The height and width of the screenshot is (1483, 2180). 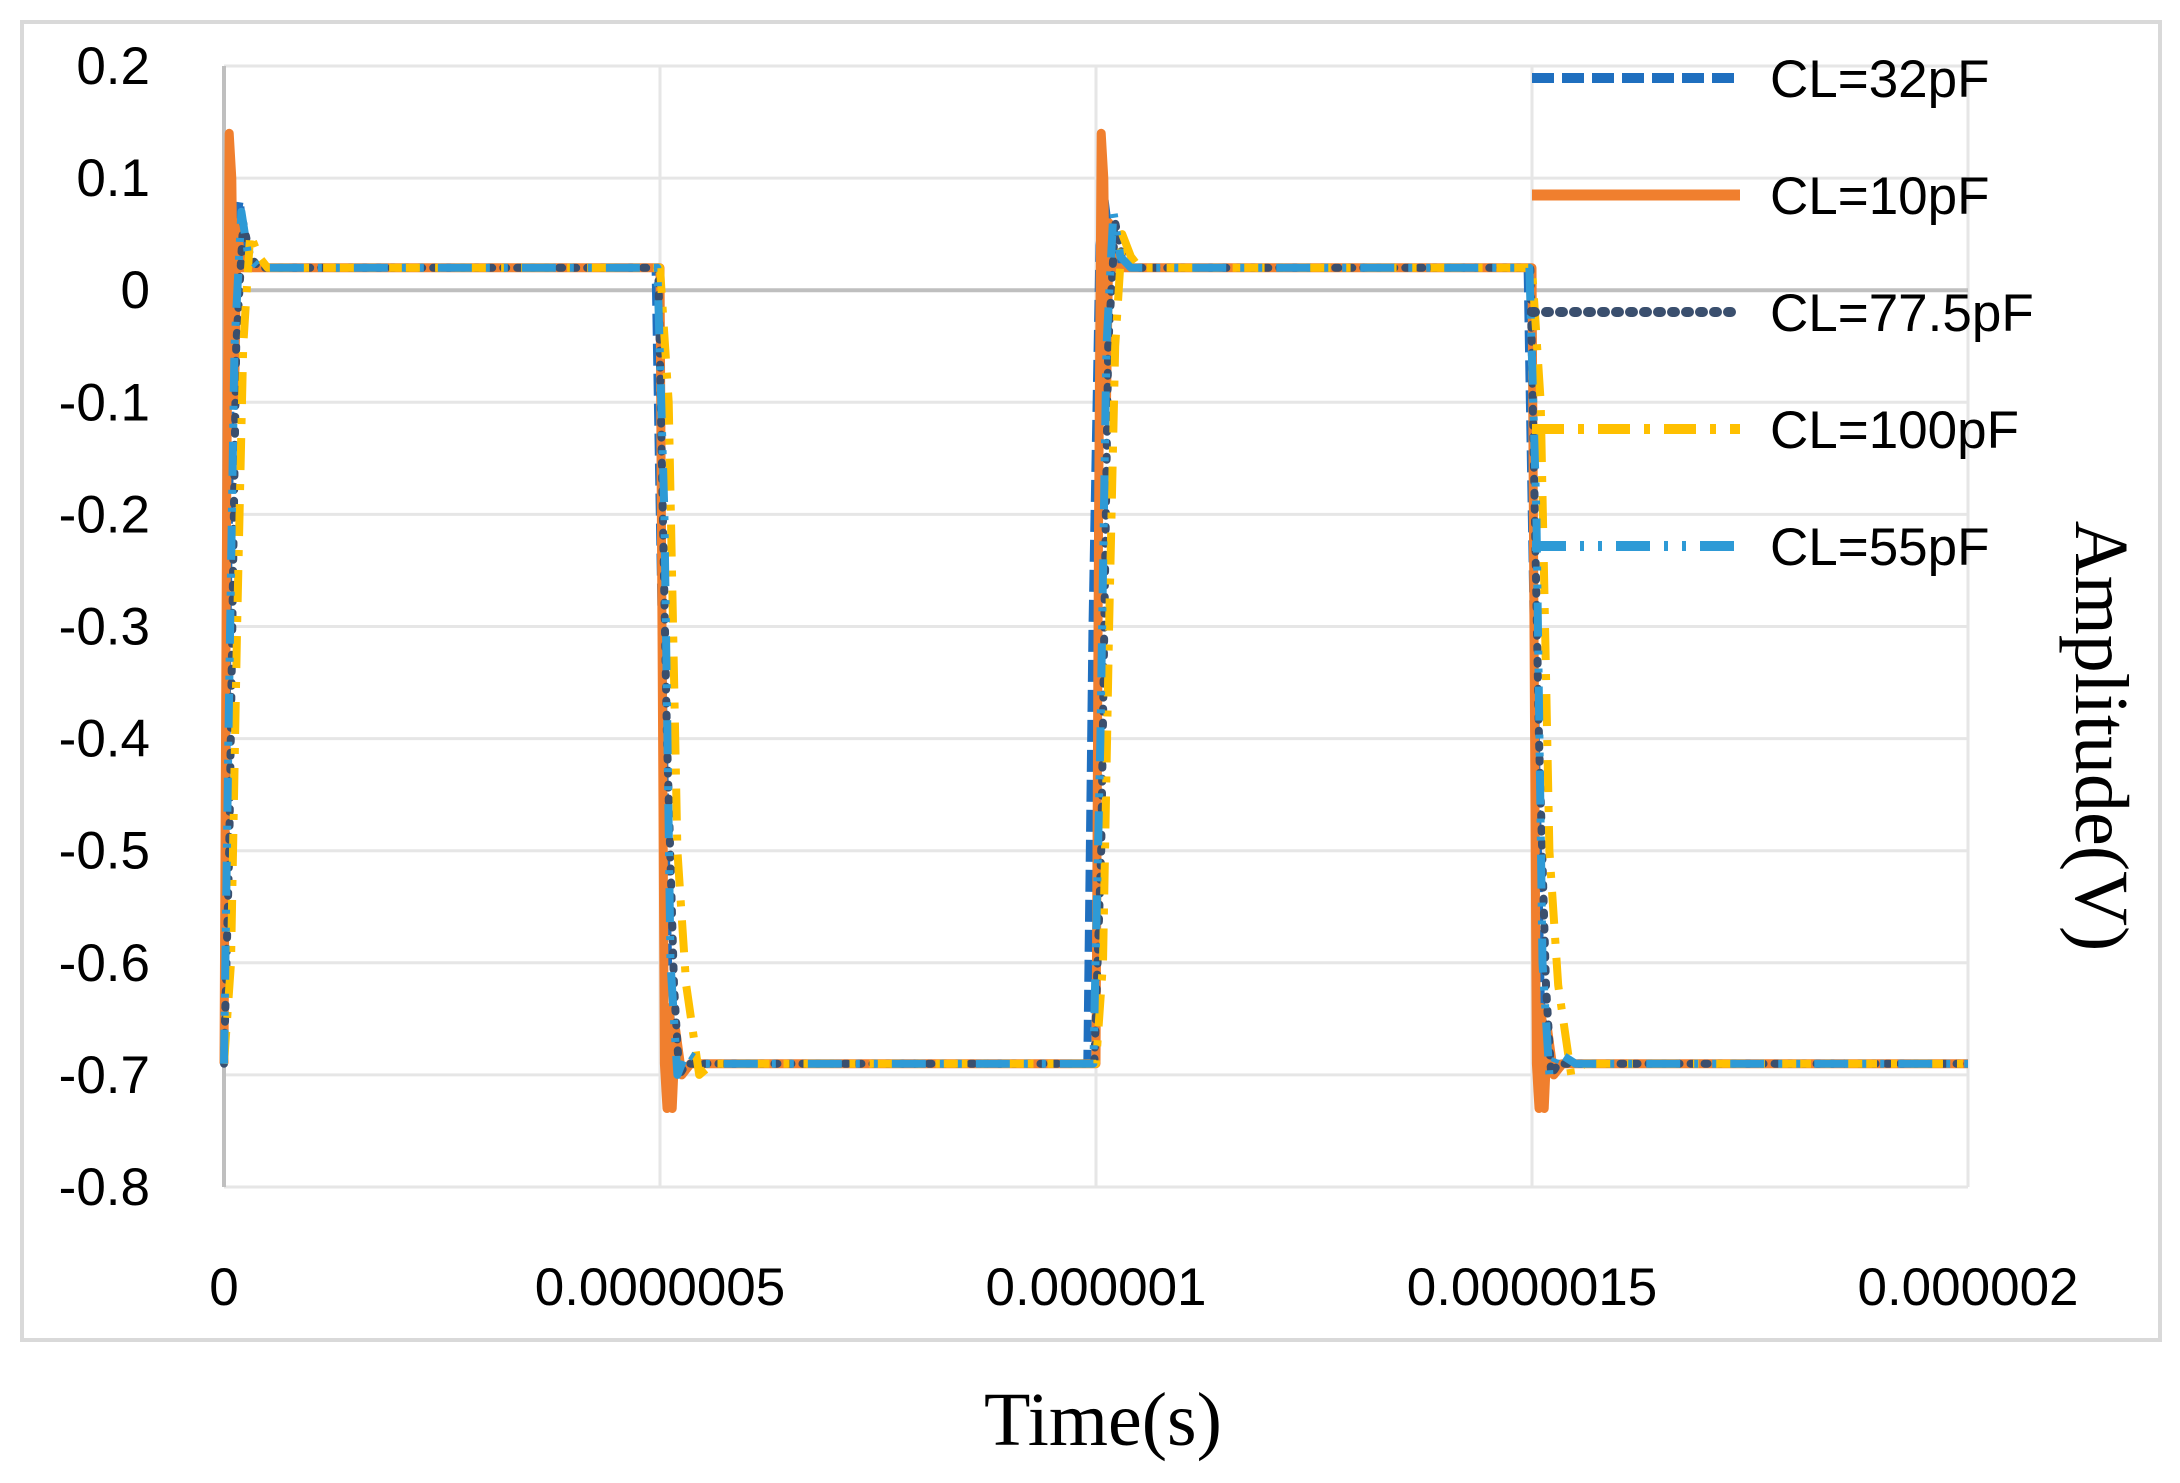 I want to click on legend-label: CL=10pF, so click(x=1880, y=196).